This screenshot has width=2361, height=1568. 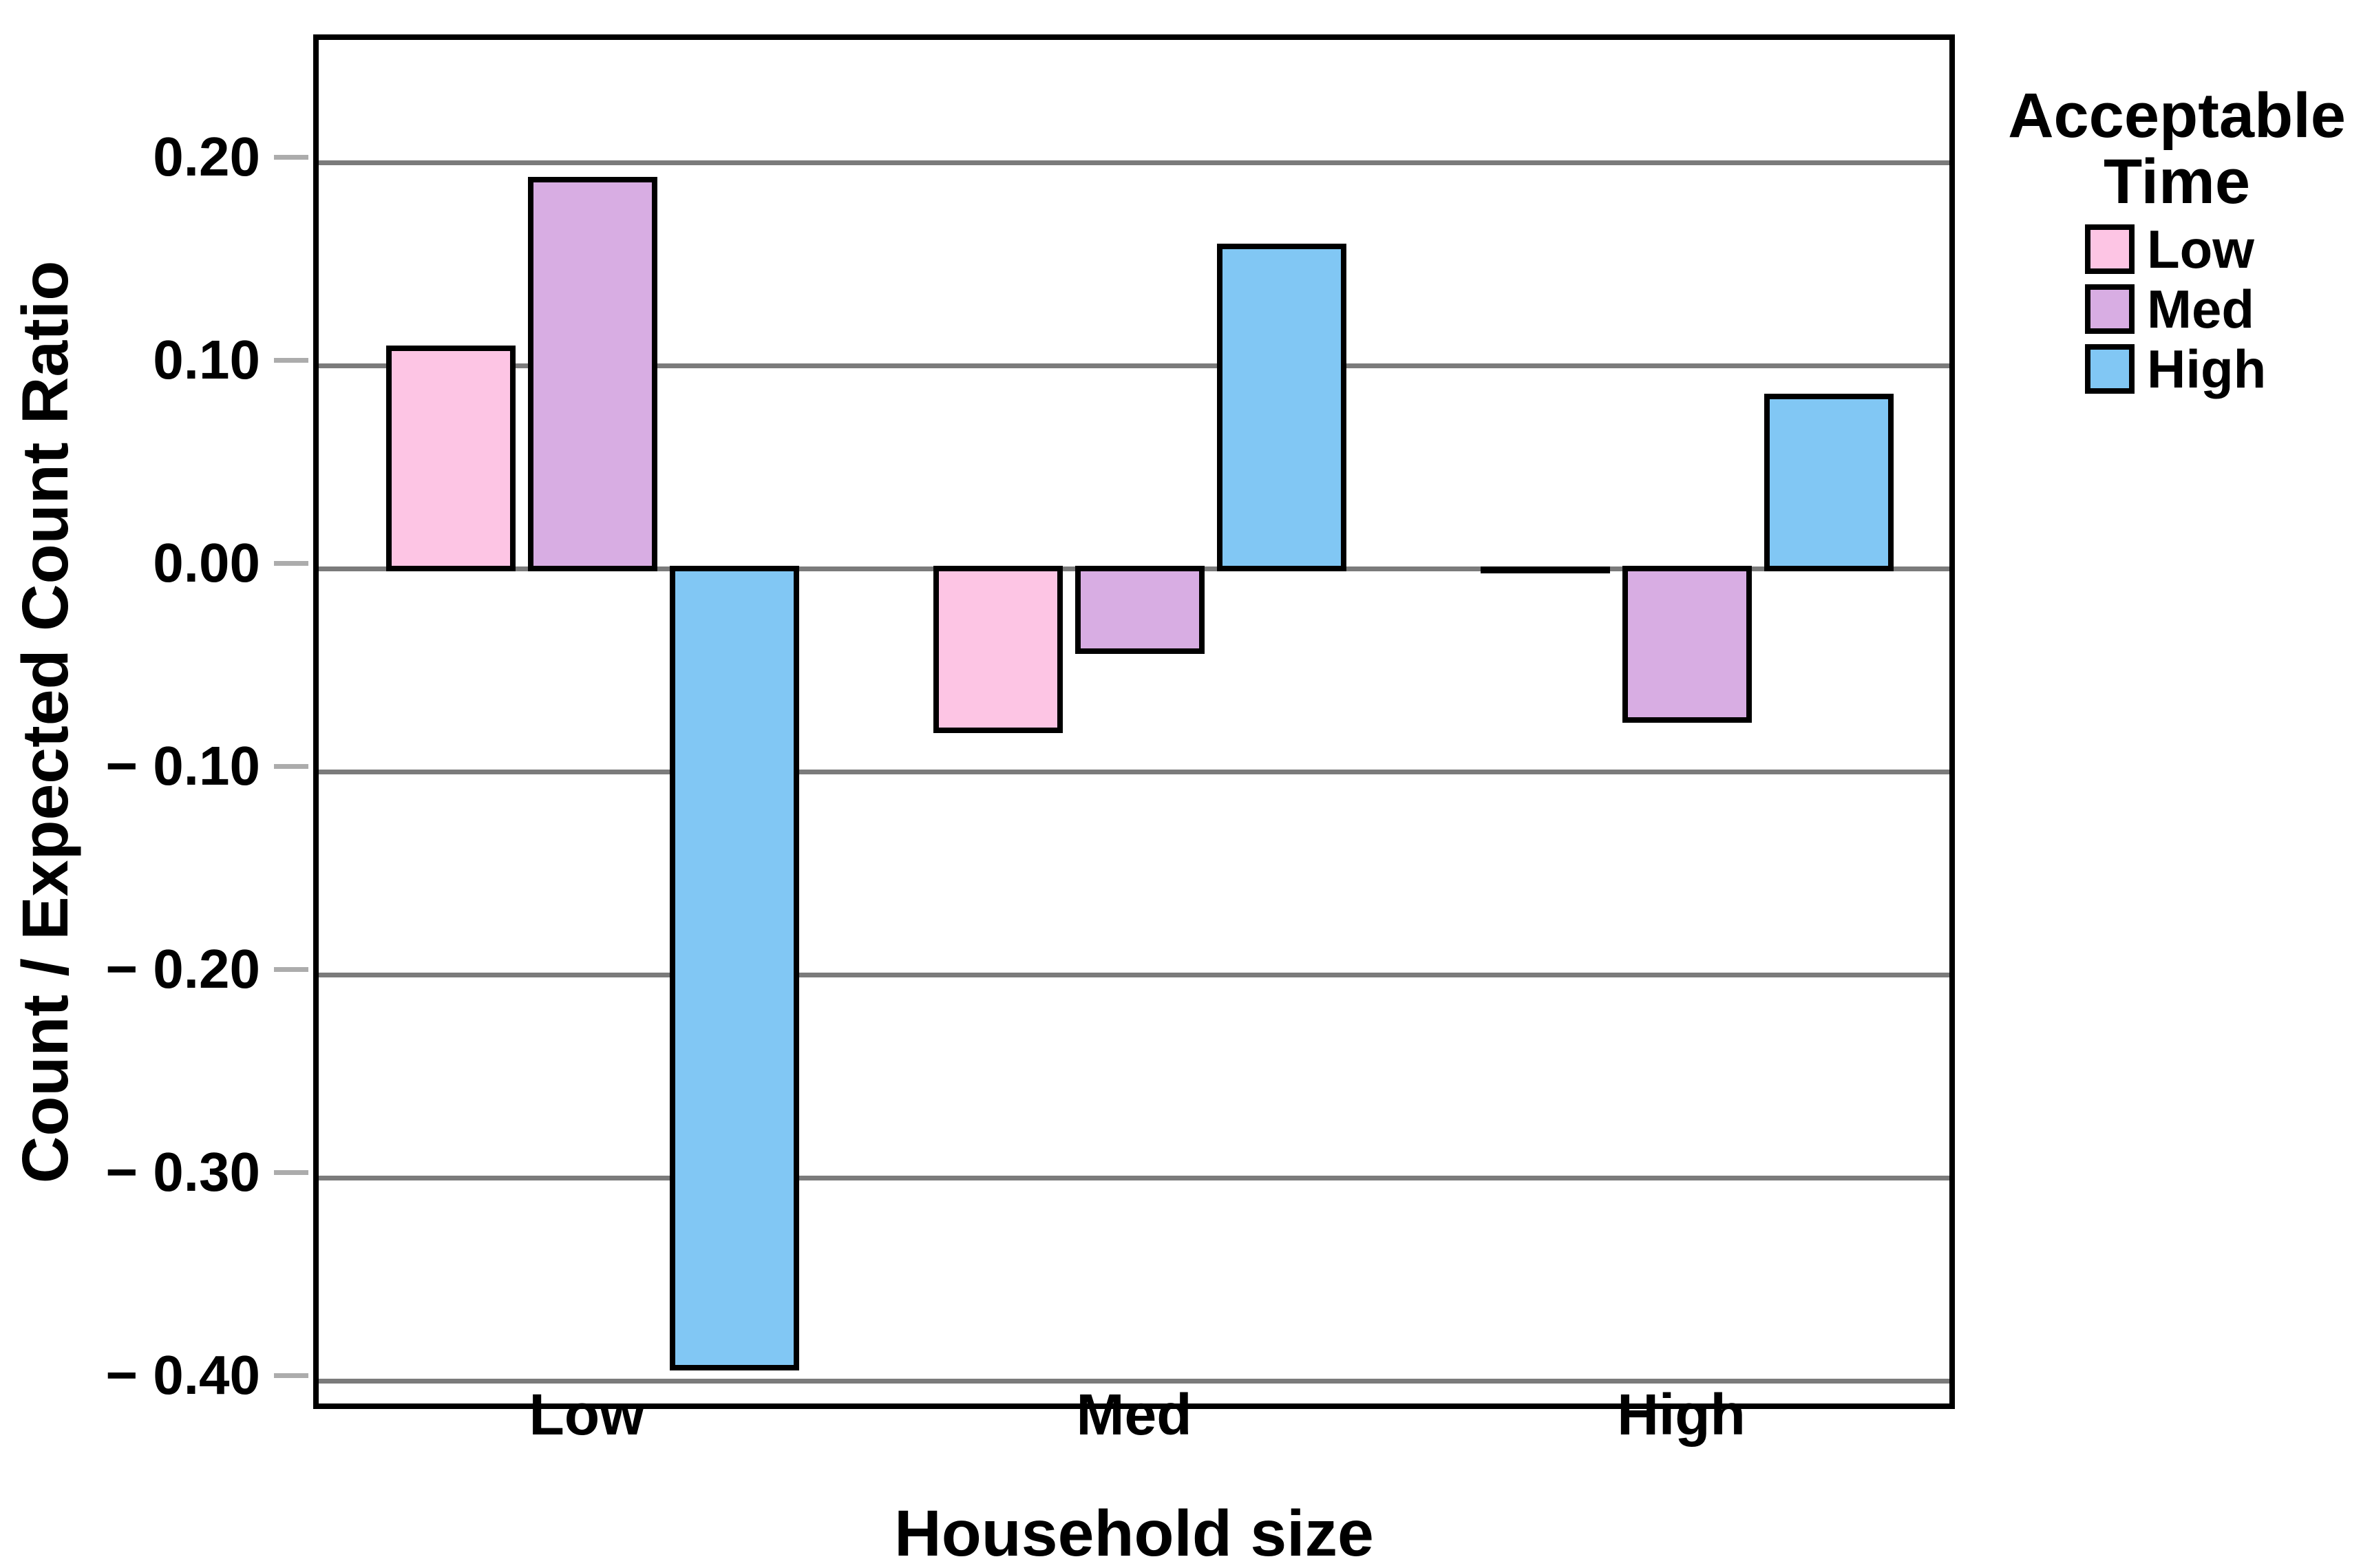 I want to click on bar-low-low, so click(x=450, y=458).